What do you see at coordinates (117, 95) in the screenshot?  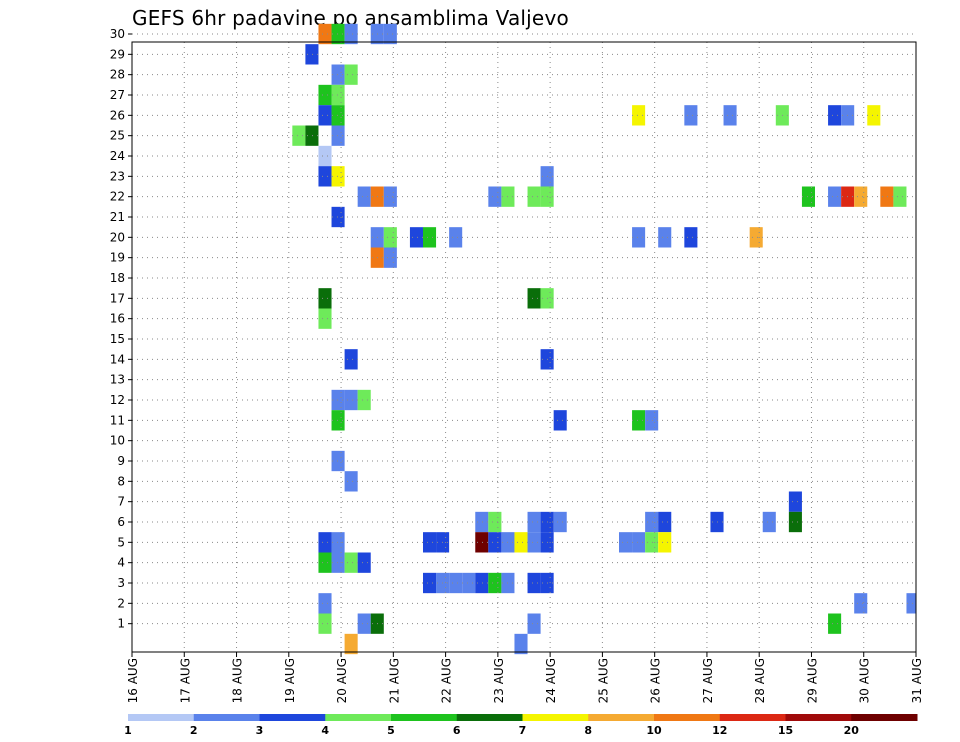 I see `y-tick-label: 27` at bounding box center [117, 95].